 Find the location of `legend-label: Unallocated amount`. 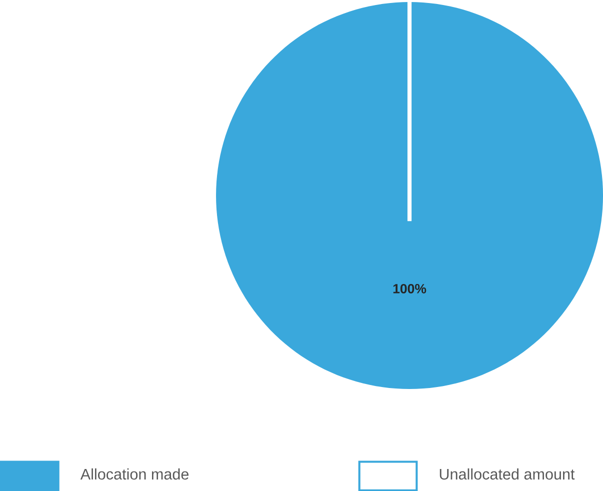

legend-label: Unallocated amount is located at coordinates (507, 474).